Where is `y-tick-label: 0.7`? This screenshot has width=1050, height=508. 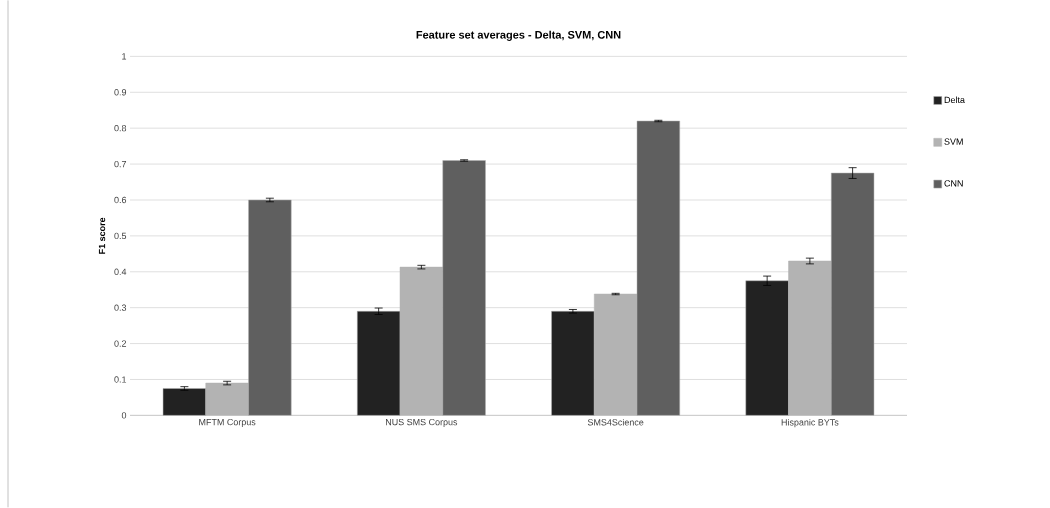
y-tick-label: 0.7 is located at coordinates (120, 164).